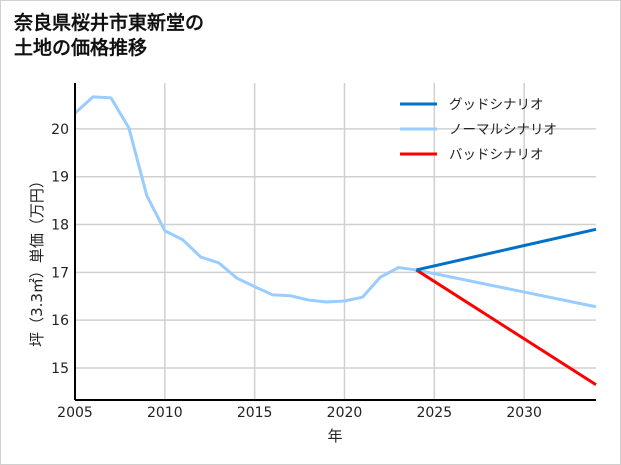  What do you see at coordinates (60, 321) in the screenshot?
I see `y-tick-label: 16` at bounding box center [60, 321].